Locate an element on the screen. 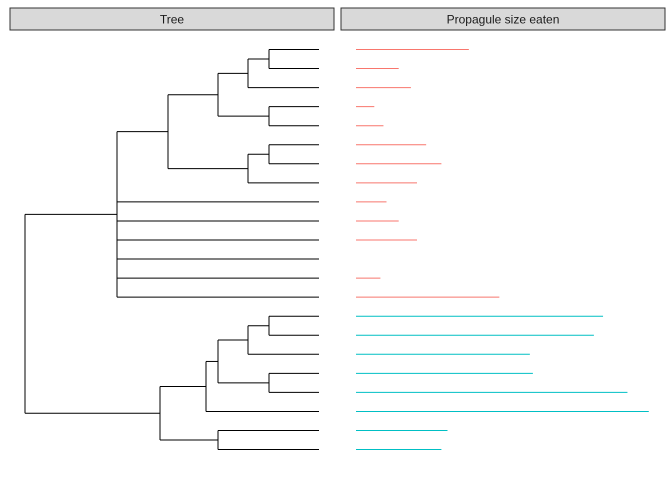  size-strip is located at coordinates (503, 19).